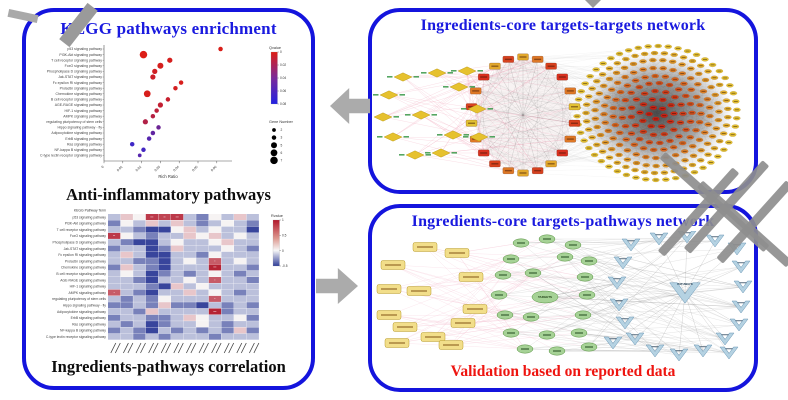 This screenshot has height=400, width=788. What do you see at coordinates (684, 284) in the screenshot?
I see `svg-text: PATHWAYS` at bounding box center [684, 284].